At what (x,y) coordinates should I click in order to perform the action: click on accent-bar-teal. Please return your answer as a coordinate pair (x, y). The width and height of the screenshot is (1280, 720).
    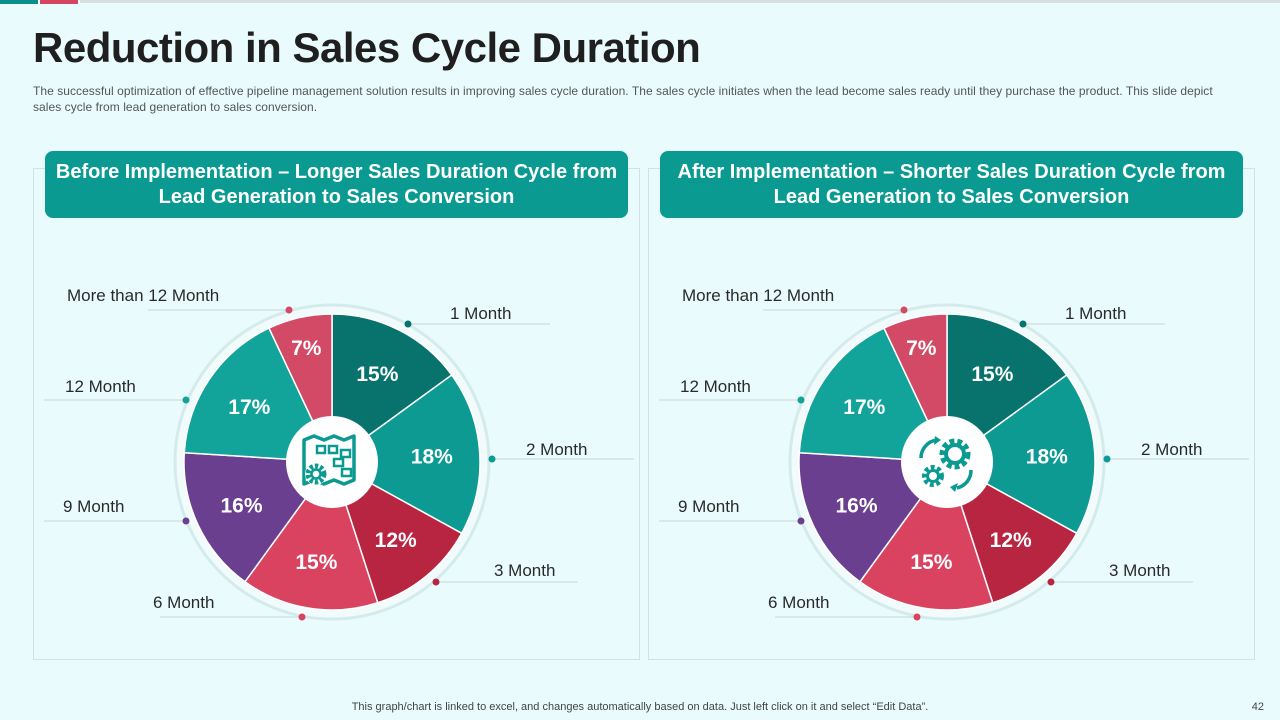
    Looking at the image, I should click on (19, 2).